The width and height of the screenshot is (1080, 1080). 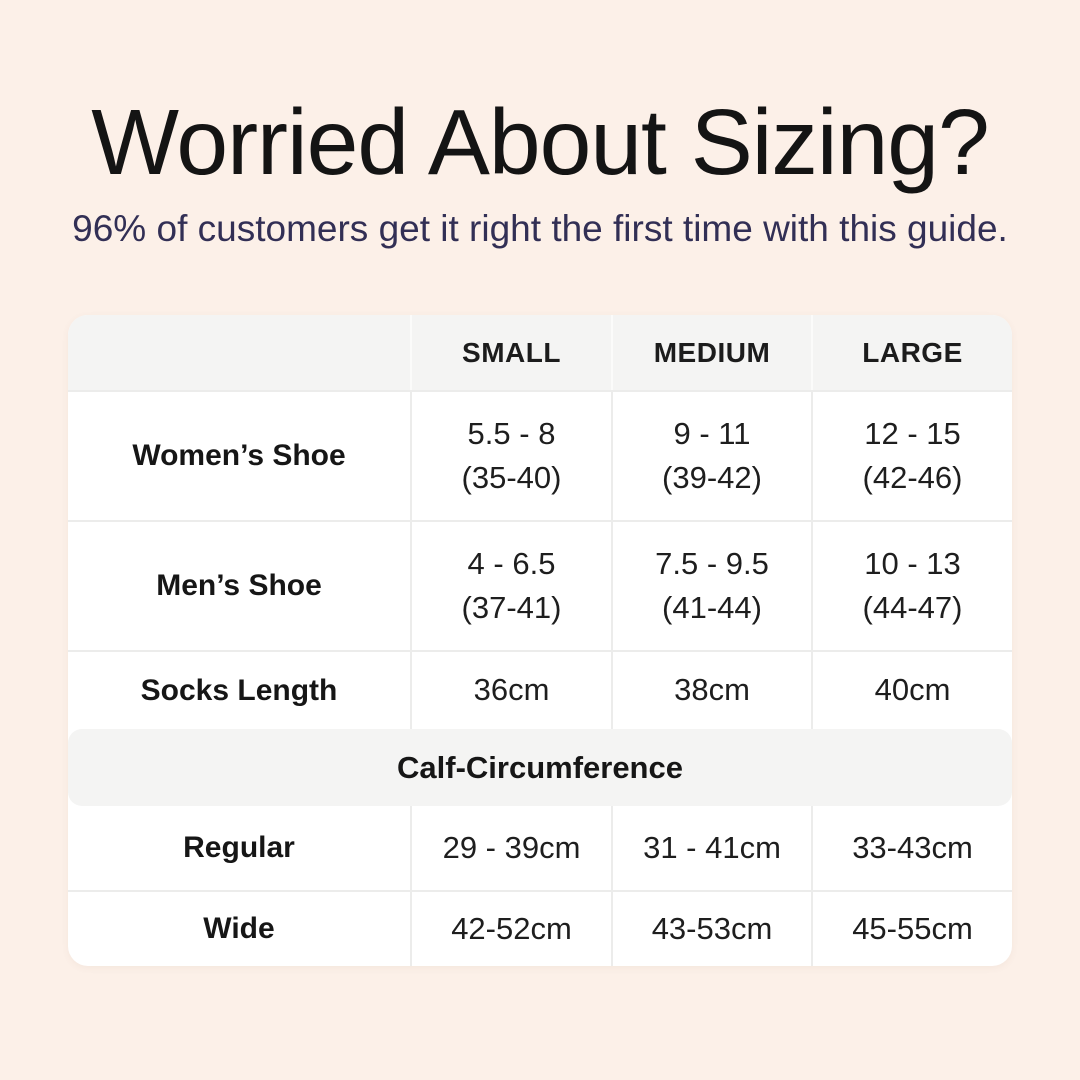 I want to click on cell-line: 45-55cm, so click(x=912, y=928).